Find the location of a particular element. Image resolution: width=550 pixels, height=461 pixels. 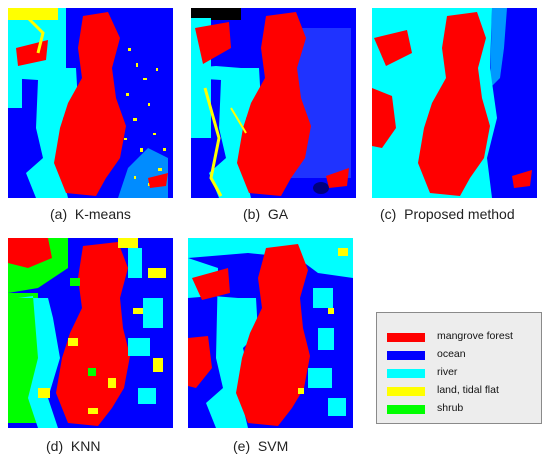

svm-classification-map is located at coordinates (270, 333).